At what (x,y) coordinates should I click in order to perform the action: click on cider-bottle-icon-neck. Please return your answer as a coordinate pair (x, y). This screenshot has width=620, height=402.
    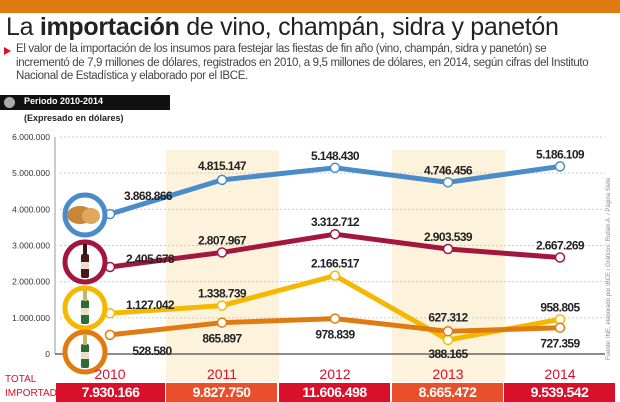
    Looking at the image, I should click on (85, 295).